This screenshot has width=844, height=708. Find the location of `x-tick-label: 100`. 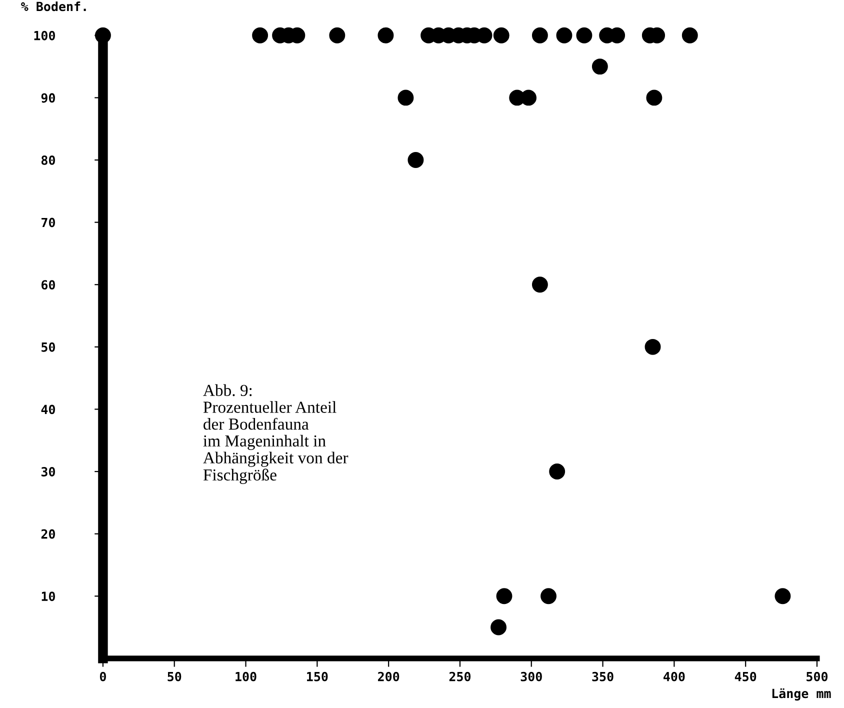

x-tick-label: 100 is located at coordinates (246, 677).